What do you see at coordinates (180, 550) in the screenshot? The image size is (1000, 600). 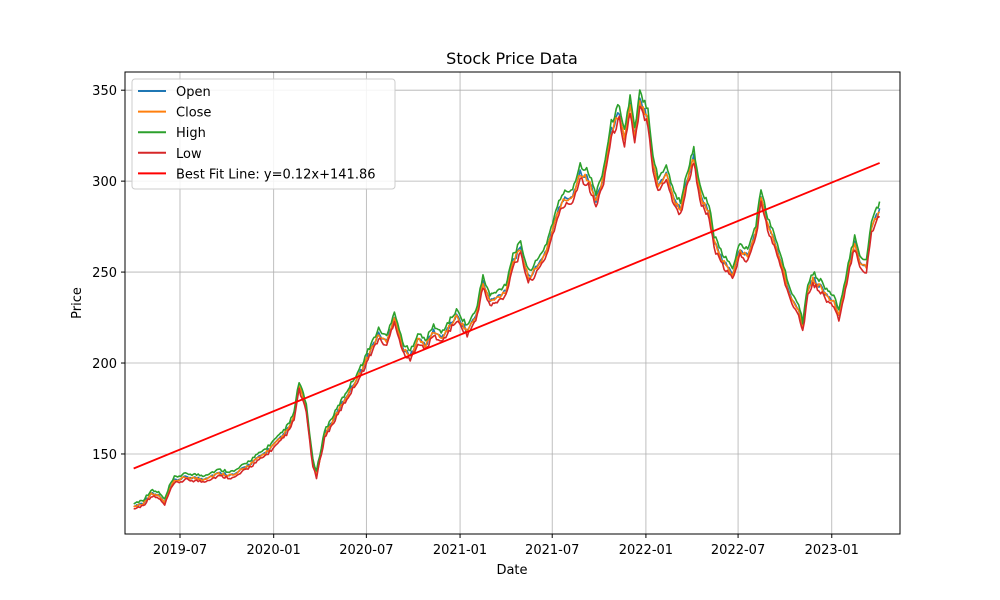 I see `x-tick-label: 2019-07` at bounding box center [180, 550].